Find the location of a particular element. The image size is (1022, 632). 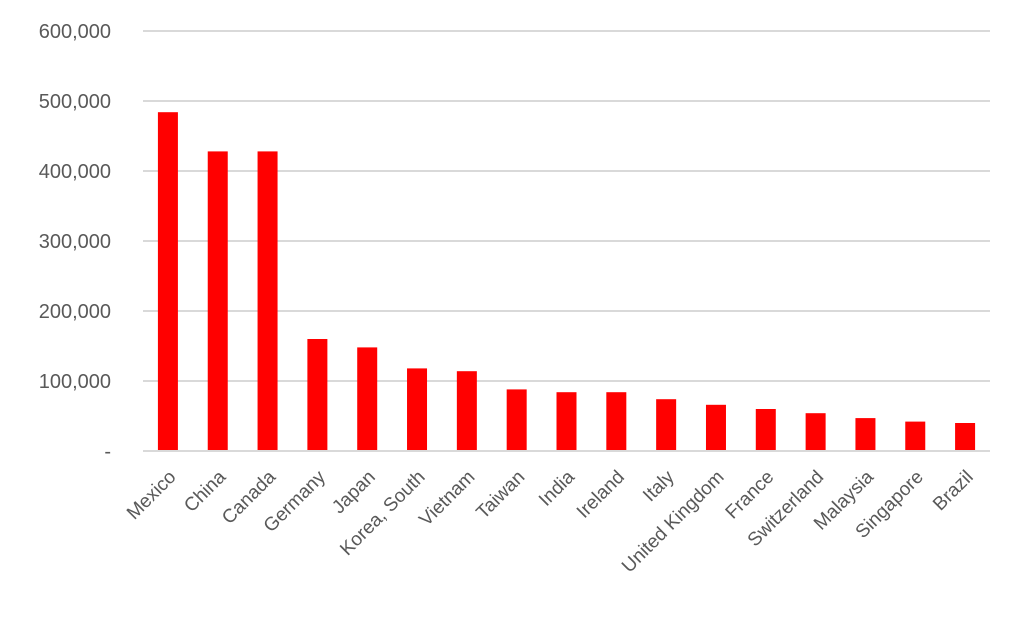

x-tick-label: India is located at coordinates (557, 488).